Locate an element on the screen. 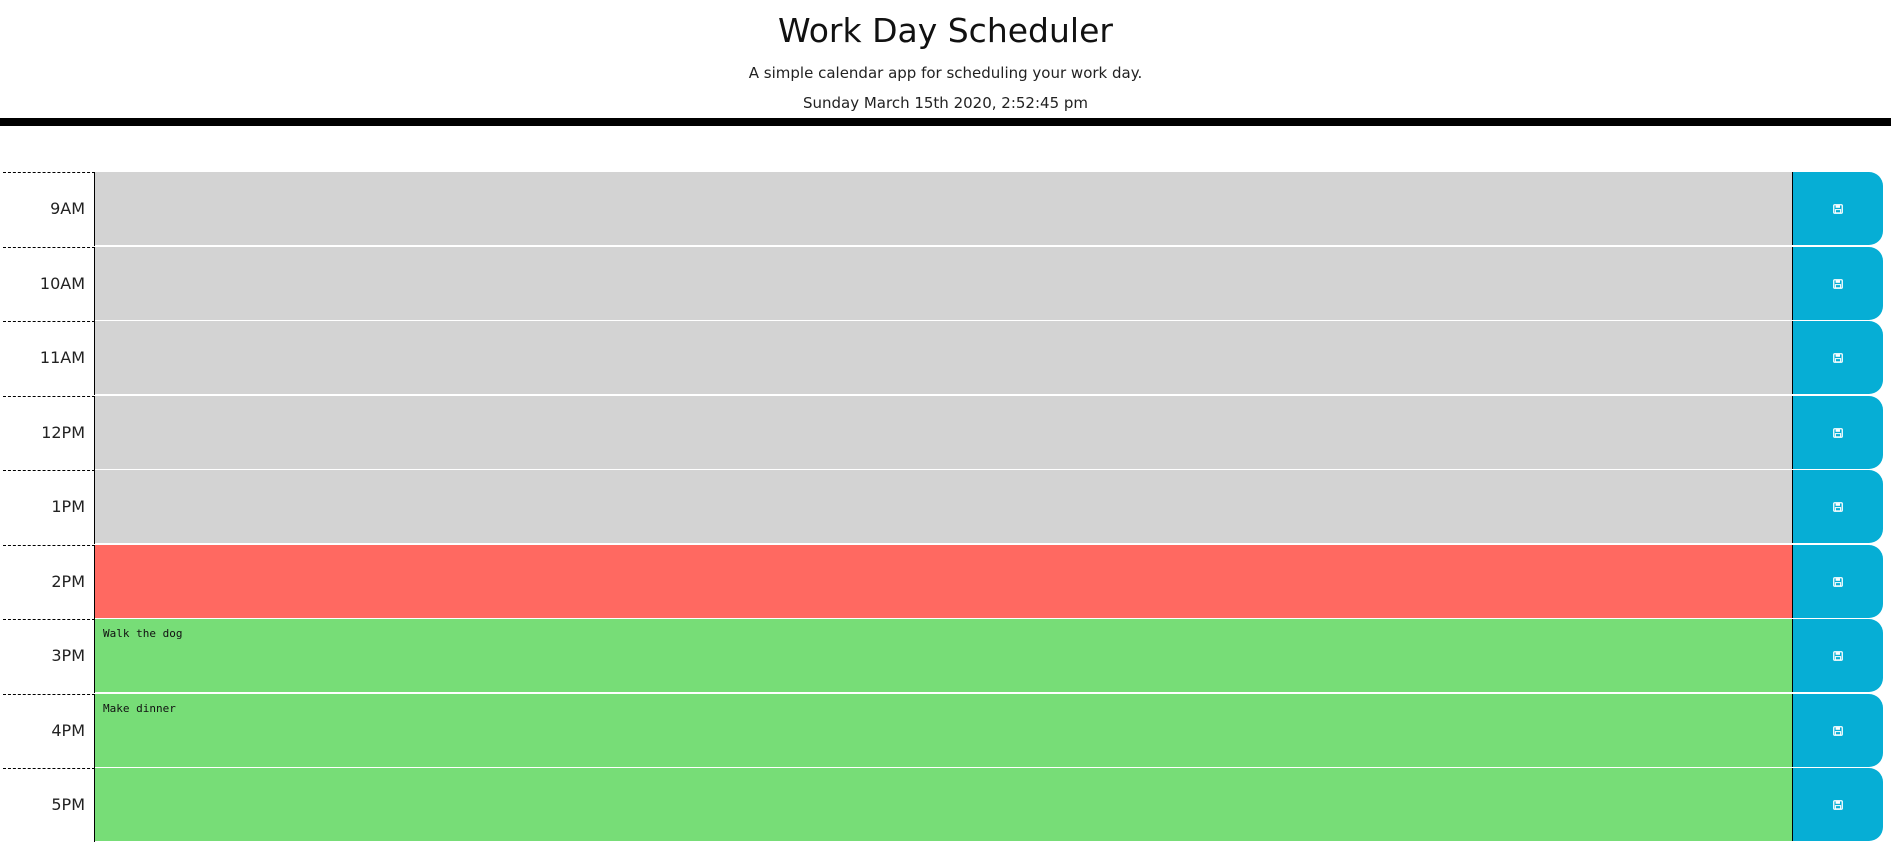 The height and width of the screenshot is (849, 1891). time-block-row: 5PM is located at coordinates (945, 805).